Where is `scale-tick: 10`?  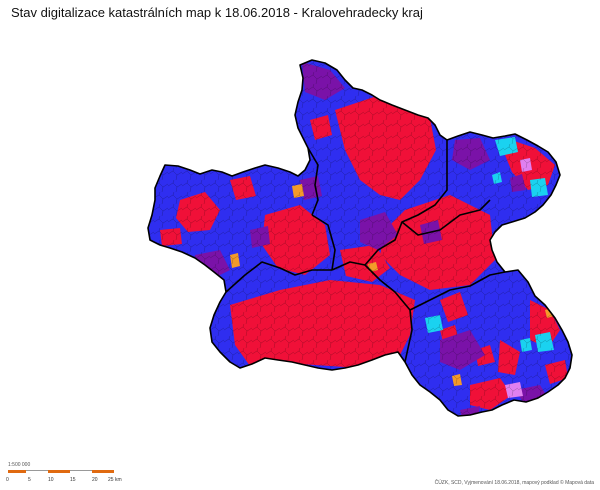 scale-tick: 10 is located at coordinates (51, 480).